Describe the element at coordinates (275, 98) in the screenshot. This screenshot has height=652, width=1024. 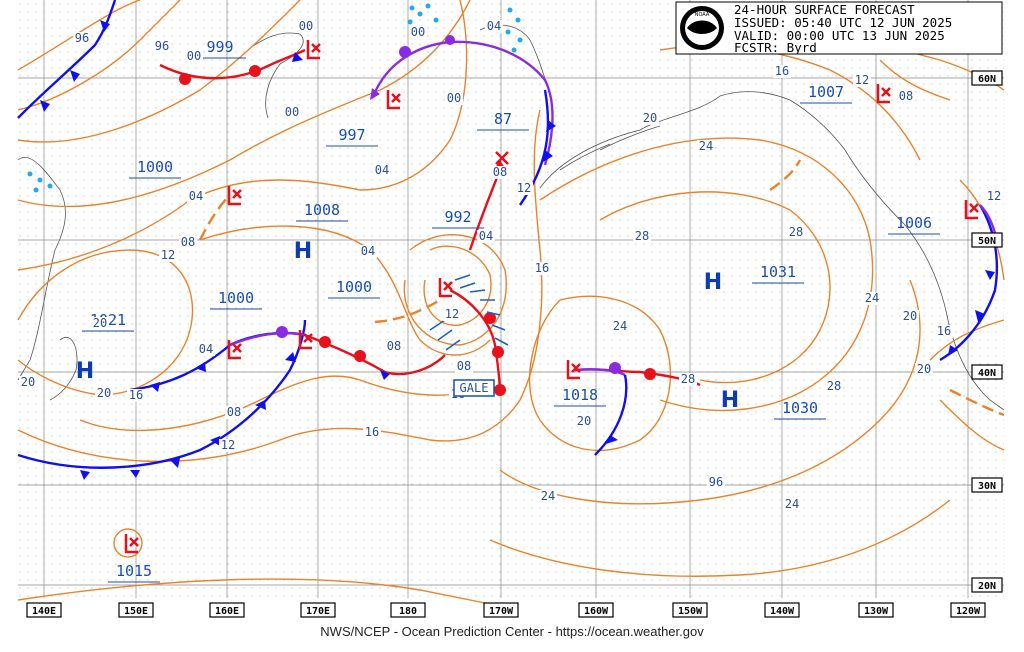
I see `sea-ice-markers` at that location.